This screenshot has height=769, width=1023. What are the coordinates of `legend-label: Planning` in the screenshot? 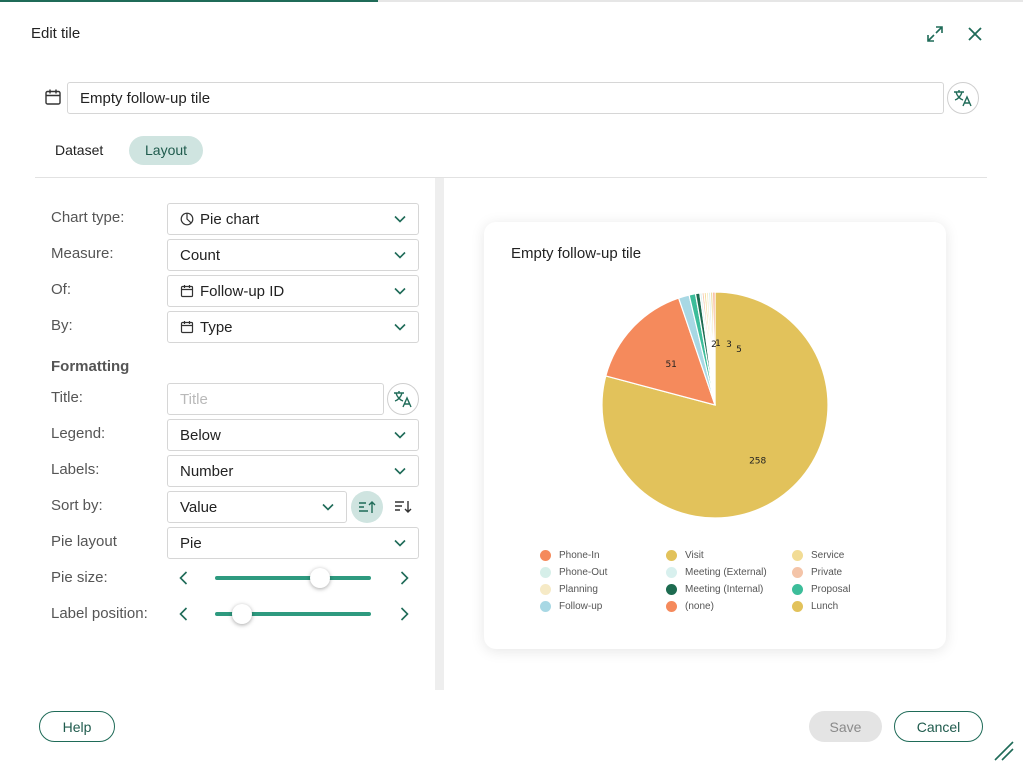 It's located at (578, 589).